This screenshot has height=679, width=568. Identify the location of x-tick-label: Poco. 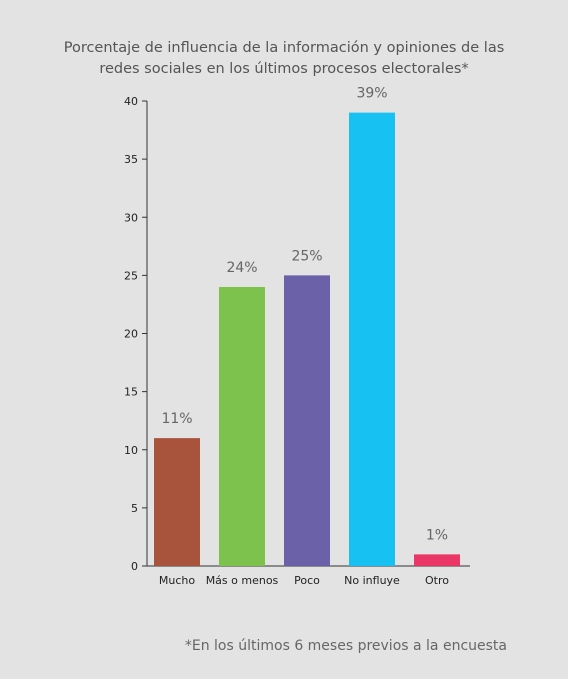
(307, 580).